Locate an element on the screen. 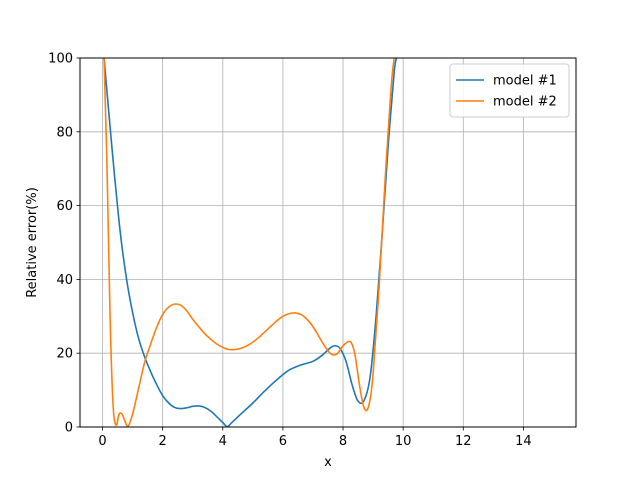 Image resolution: width=640 pixels, height=485 pixels. y-tick-label: 20 is located at coordinates (64, 354).